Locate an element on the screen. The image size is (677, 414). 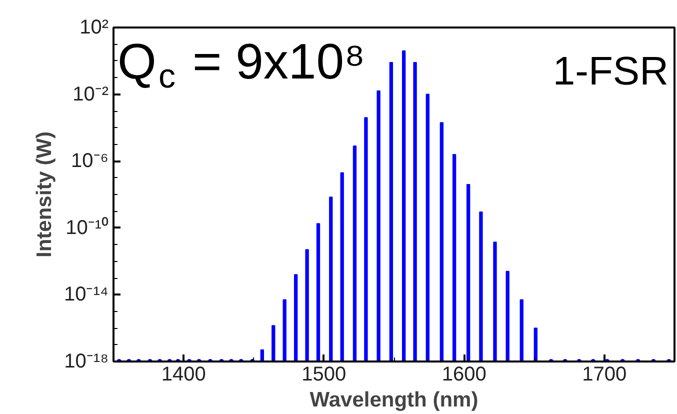
x-tick-label: 1600 is located at coordinates (464, 375).